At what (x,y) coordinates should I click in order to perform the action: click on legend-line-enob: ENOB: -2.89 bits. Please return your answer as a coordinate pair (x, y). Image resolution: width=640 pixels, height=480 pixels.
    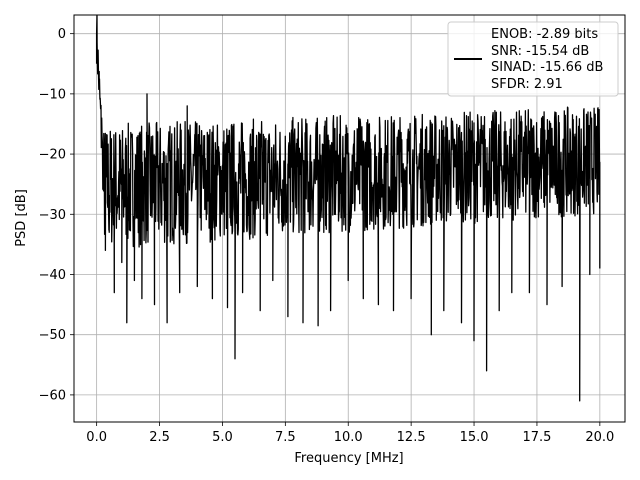
    Looking at the image, I should click on (544, 34).